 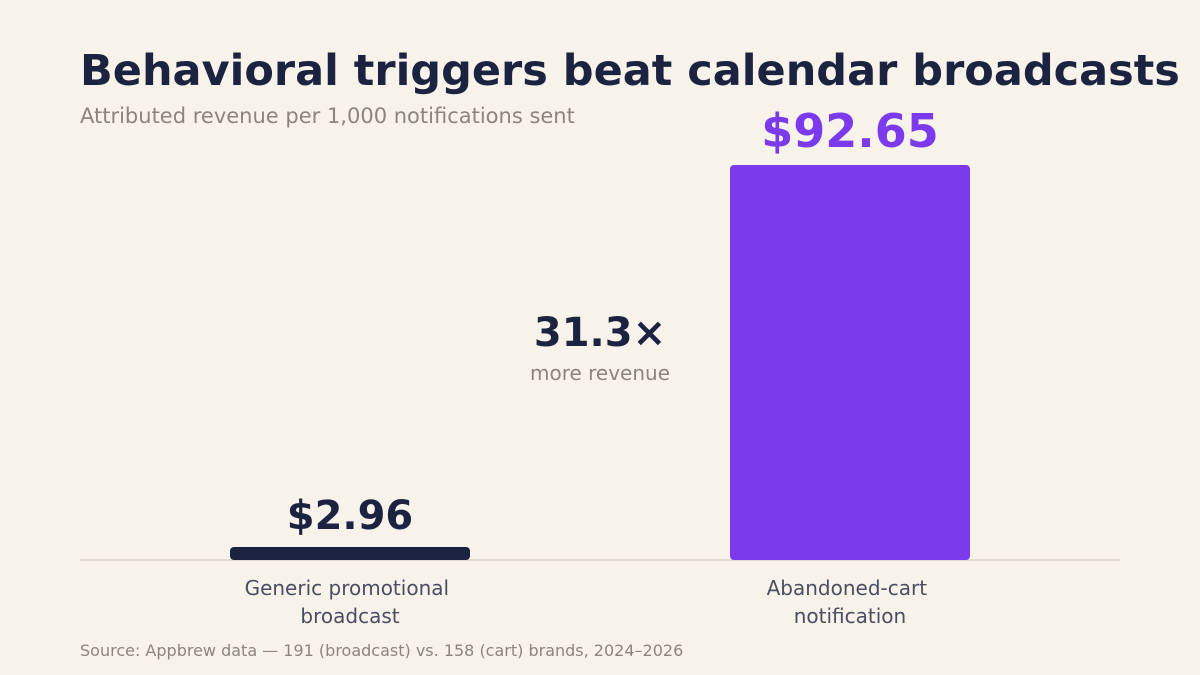 I want to click on multiplier-caption: more revenue, so click(x=600, y=373).